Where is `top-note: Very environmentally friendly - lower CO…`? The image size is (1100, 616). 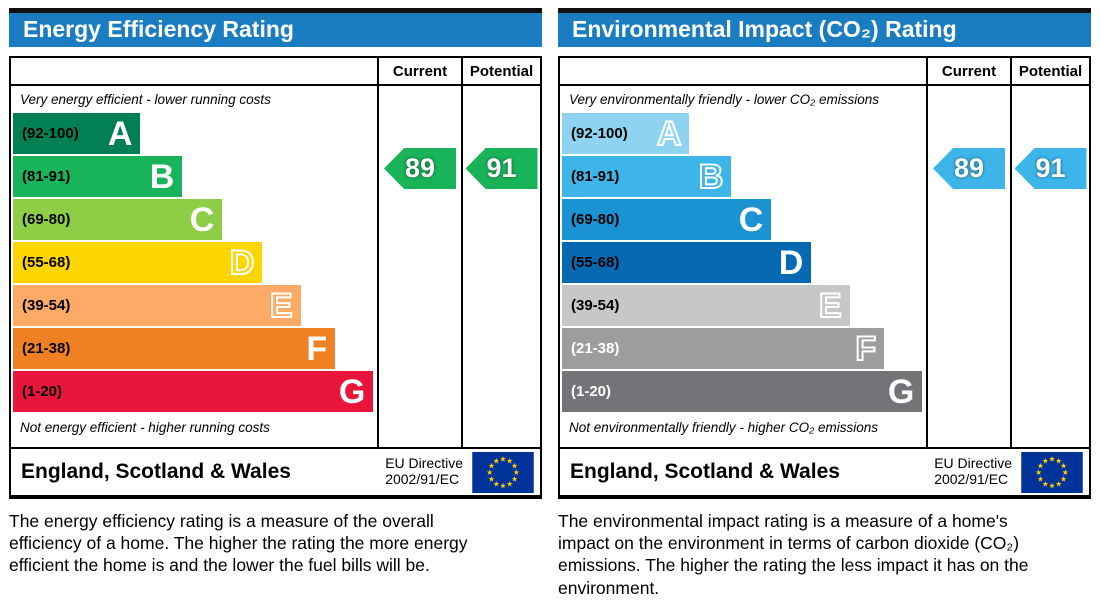 top-note: Very environmentally friendly - lower CO… is located at coordinates (724, 99).